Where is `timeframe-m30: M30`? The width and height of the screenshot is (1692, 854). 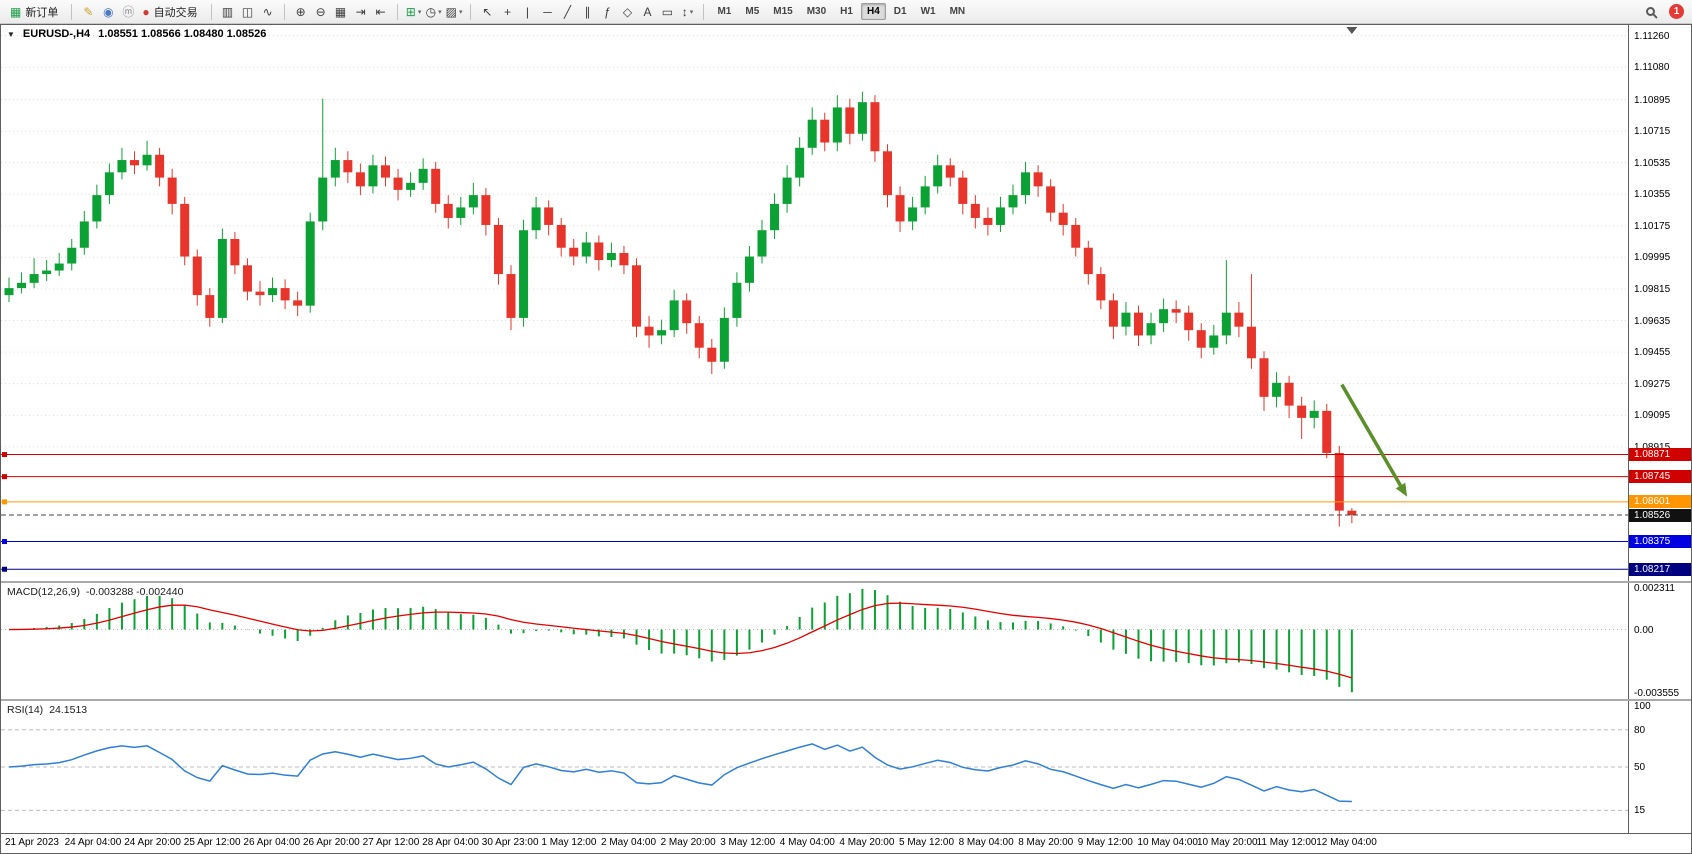
timeframe-m30: M30 is located at coordinates (816, 11).